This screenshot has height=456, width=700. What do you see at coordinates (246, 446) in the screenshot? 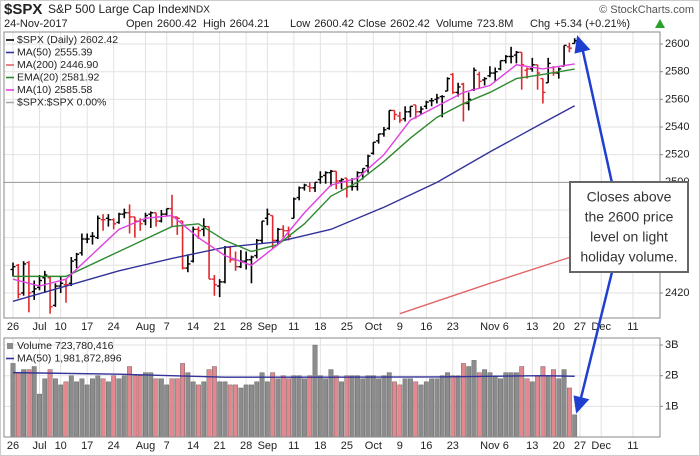
I see `x-tick-label: 28` at bounding box center [246, 446].